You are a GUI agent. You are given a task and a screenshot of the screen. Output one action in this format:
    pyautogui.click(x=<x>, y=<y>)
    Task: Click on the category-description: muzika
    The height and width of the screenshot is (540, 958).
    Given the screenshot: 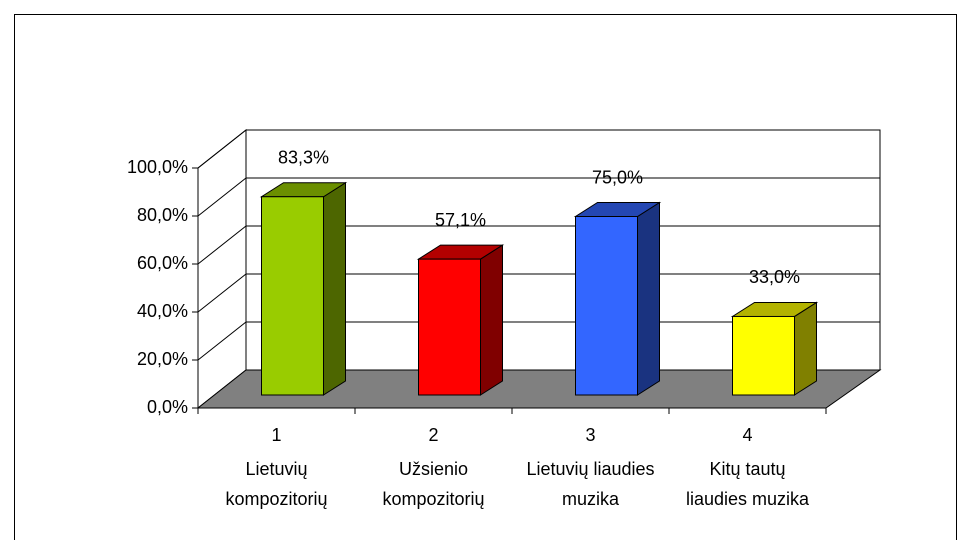 What is the action you would take?
    pyautogui.click(x=591, y=499)
    